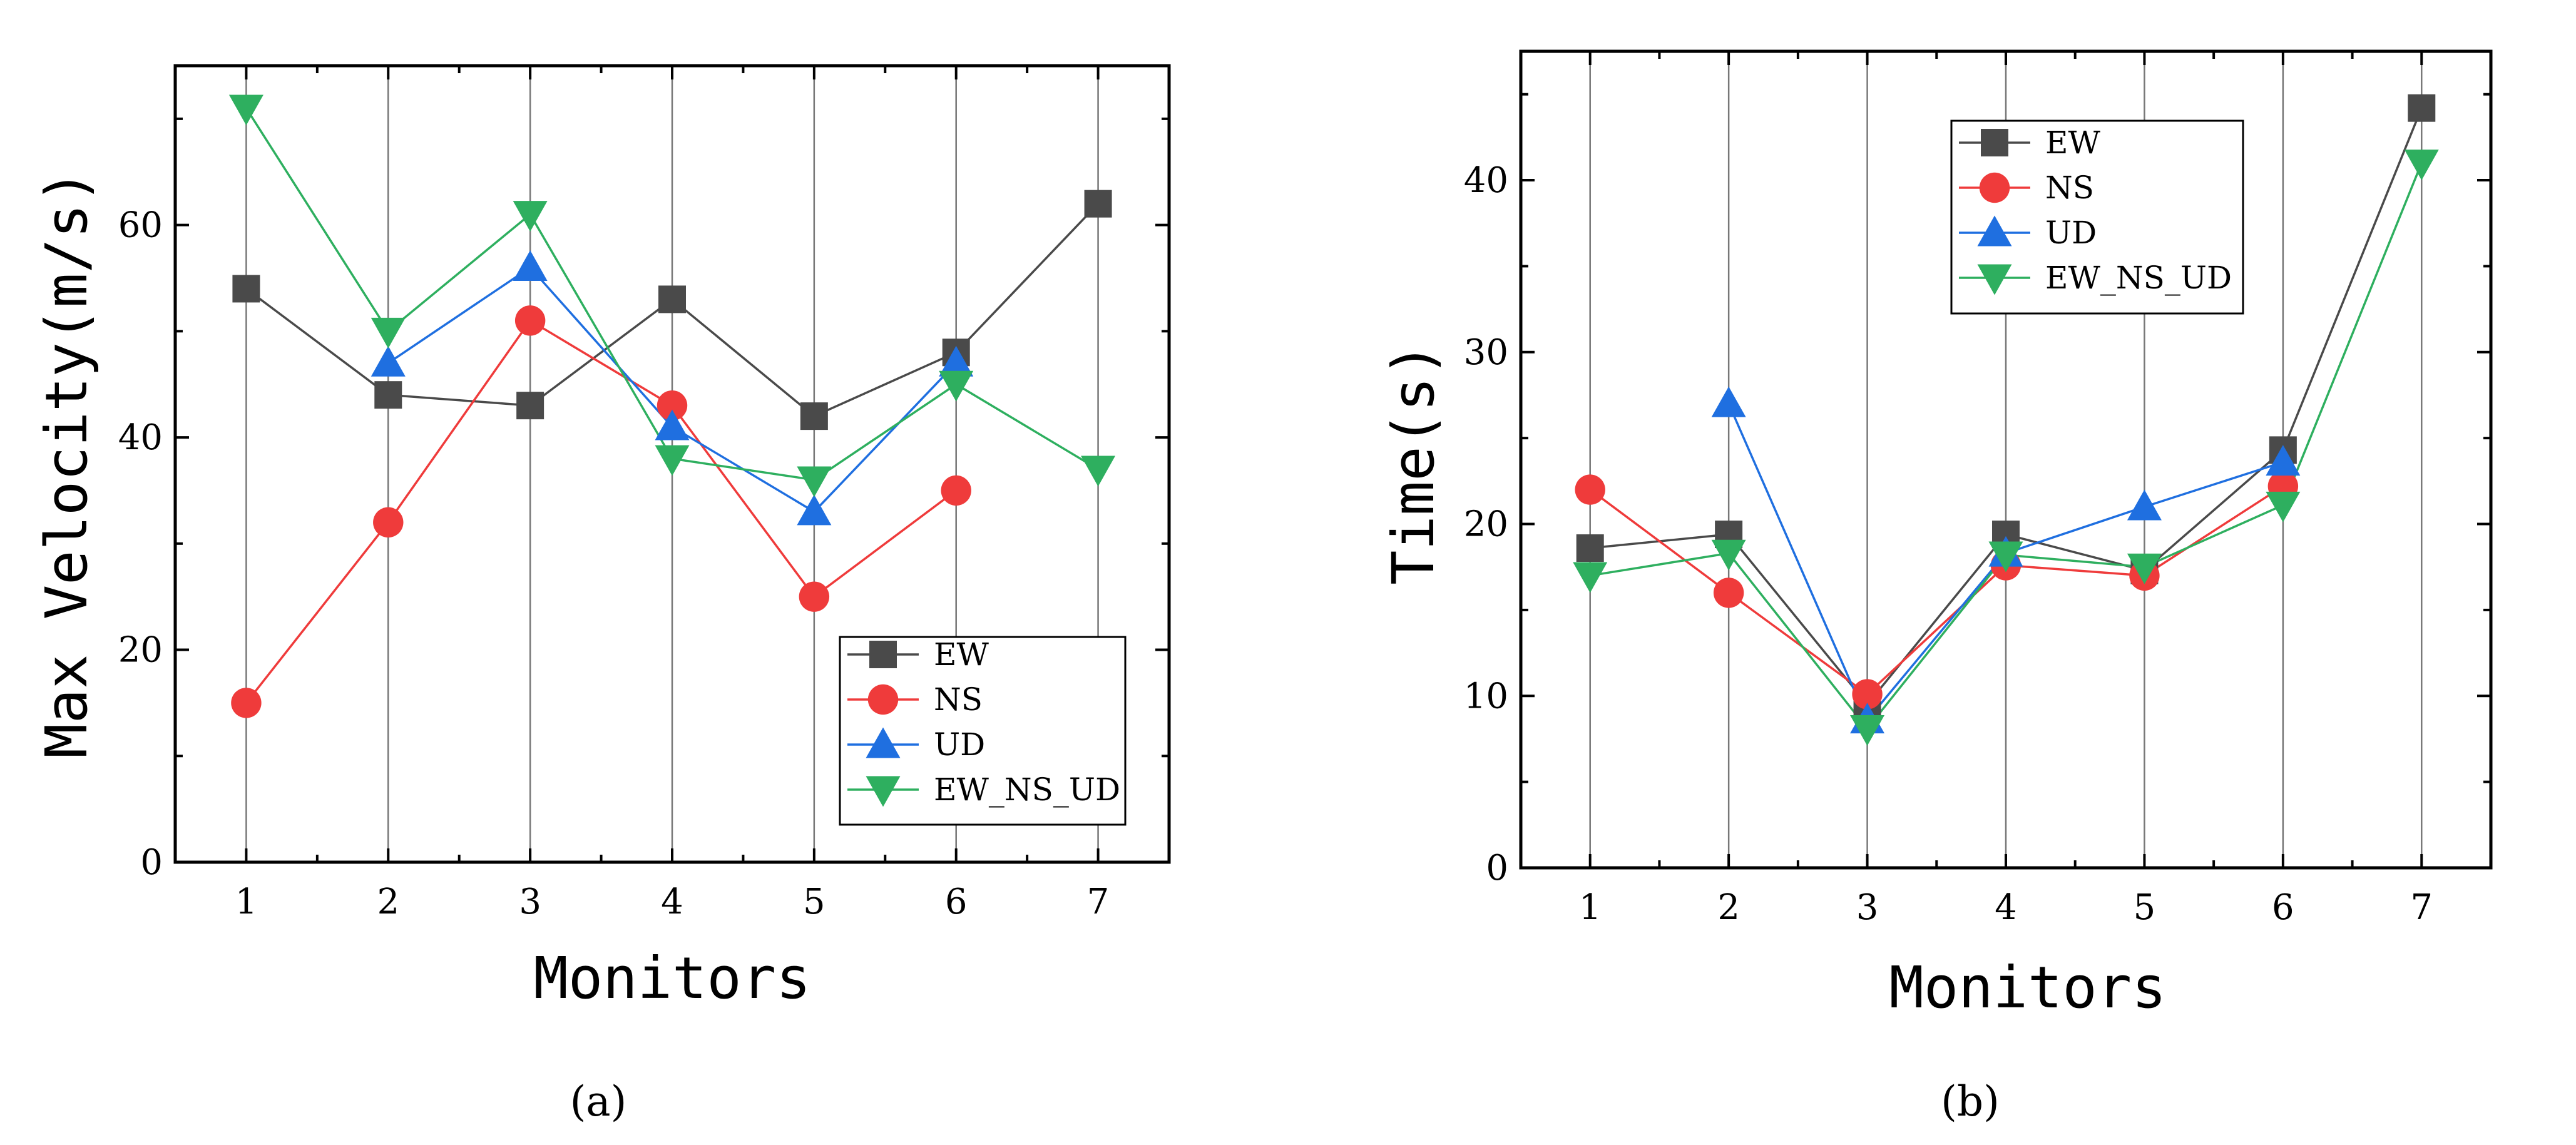  Describe the element at coordinates (66, 464) in the screenshot. I see `chart-a-ylabel: Max Velocity(m/s)` at that location.